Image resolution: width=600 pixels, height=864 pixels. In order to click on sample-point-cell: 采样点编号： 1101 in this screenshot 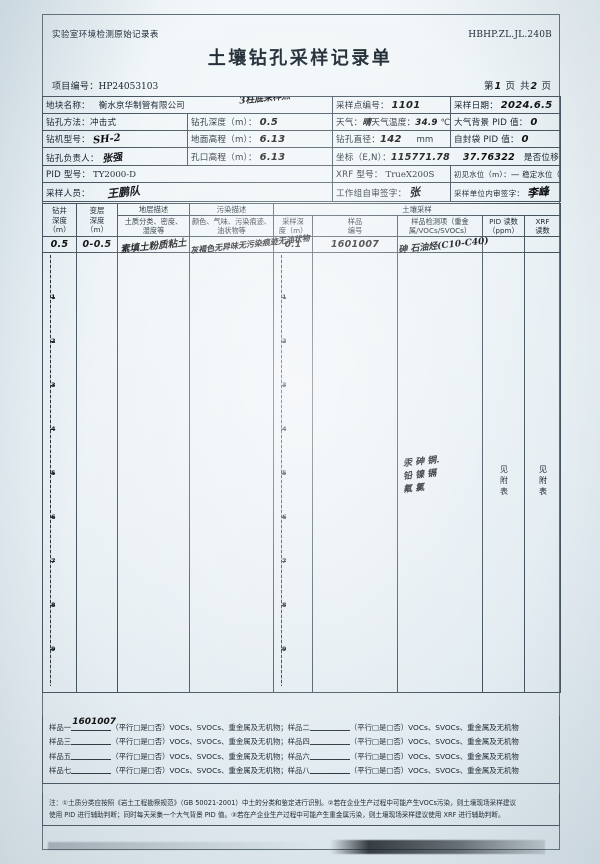, I will do `click(392, 105)`.